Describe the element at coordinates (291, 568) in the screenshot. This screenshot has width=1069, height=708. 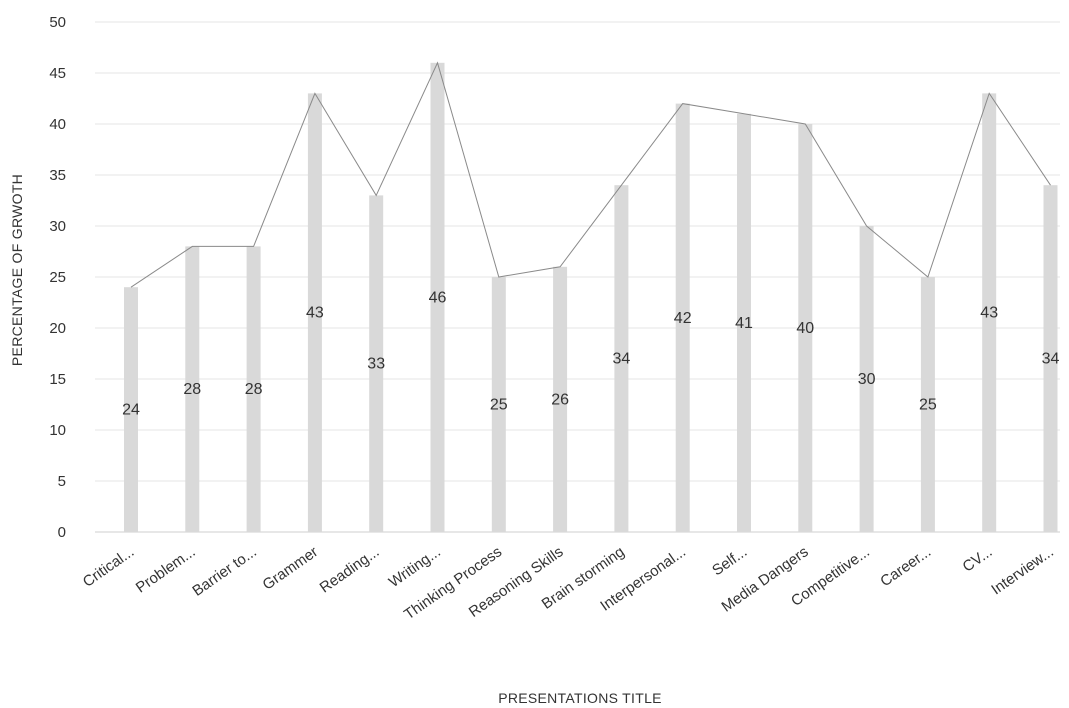
I see `x-category-label: Grammer` at that location.